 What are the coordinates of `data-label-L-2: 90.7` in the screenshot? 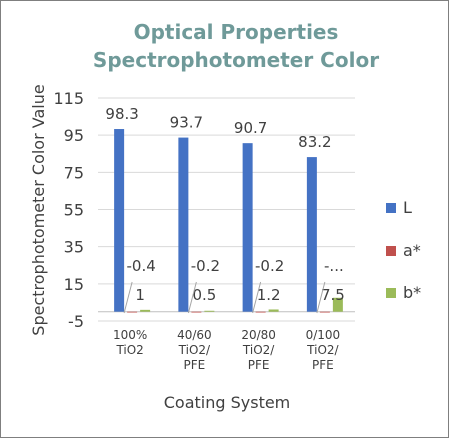 It's located at (250, 128).